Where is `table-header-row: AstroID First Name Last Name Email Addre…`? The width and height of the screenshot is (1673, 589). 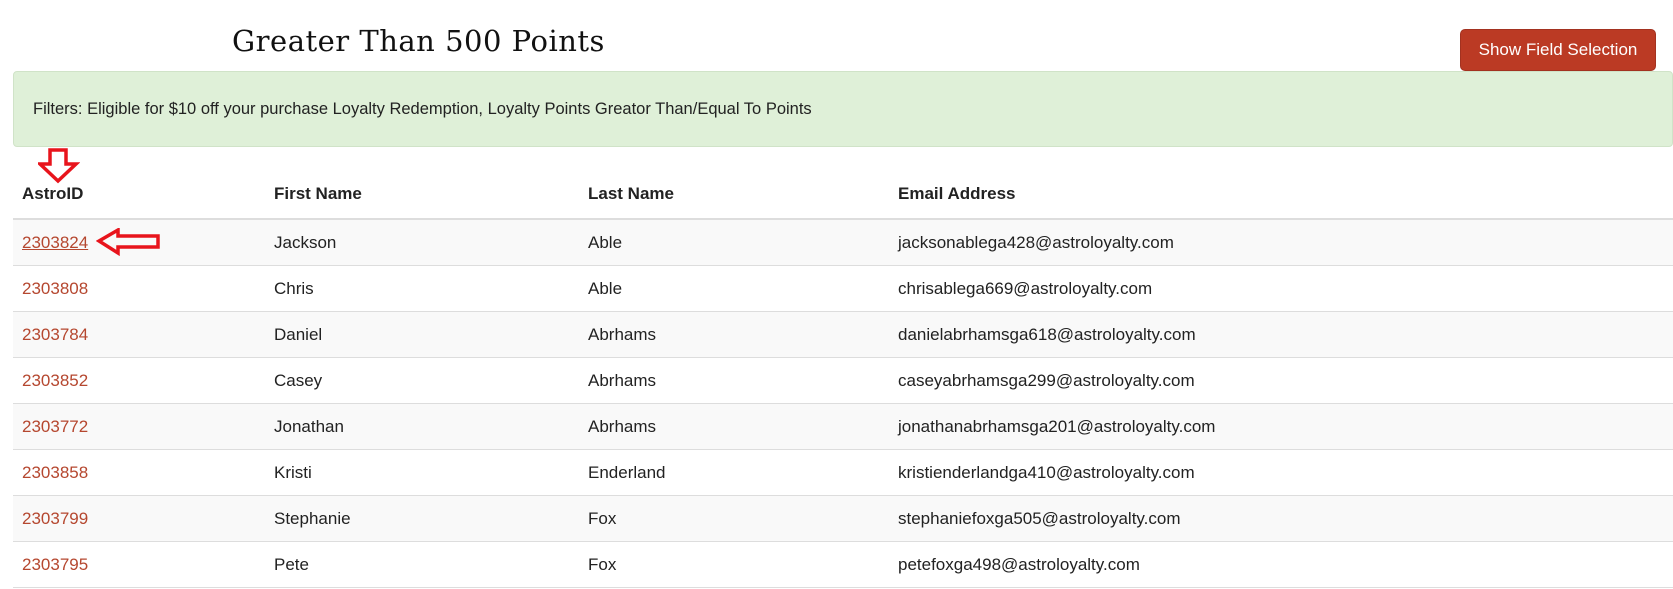
table-header-row: AstroID First Name Last Name Email Addre… is located at coordinates (843, 195).